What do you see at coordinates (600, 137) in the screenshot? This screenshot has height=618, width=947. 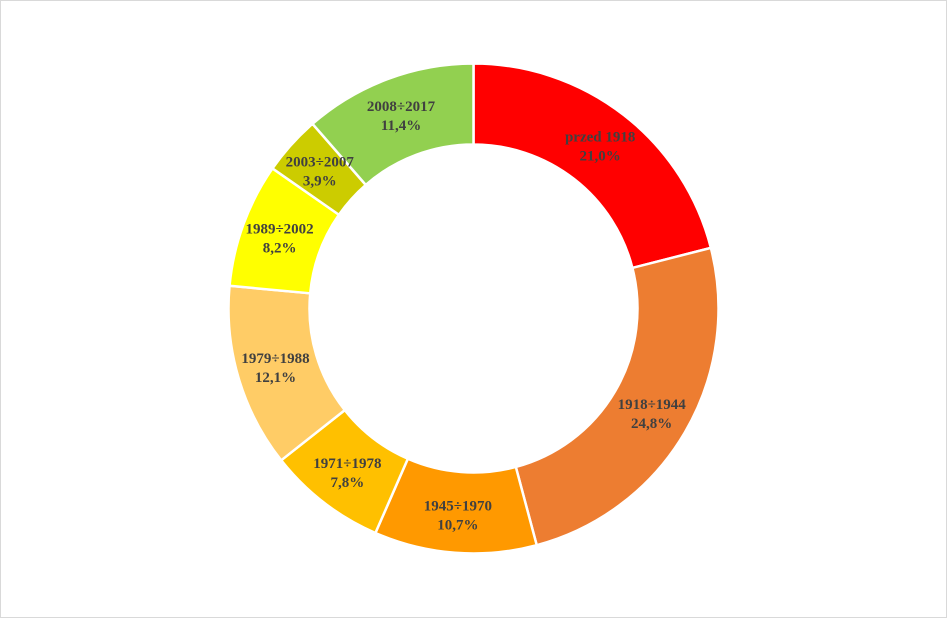 I see `slice-category-label: przed 1918` at bounding box center [600, 137].